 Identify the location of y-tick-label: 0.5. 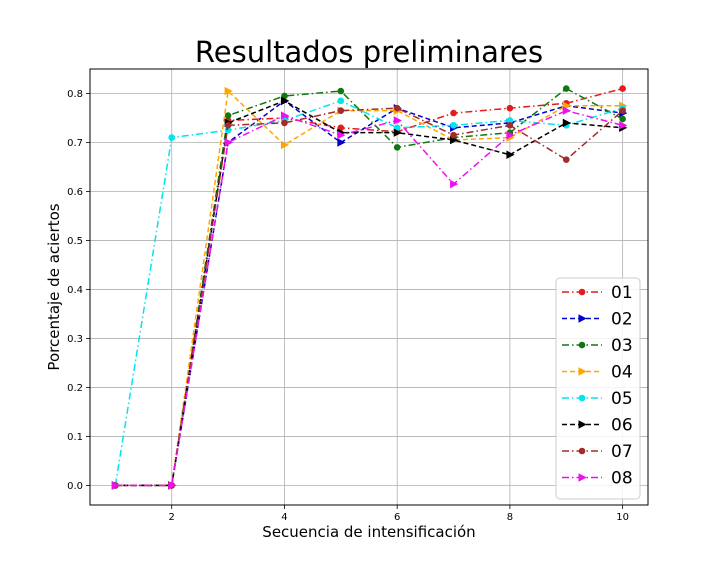
(75, 241).